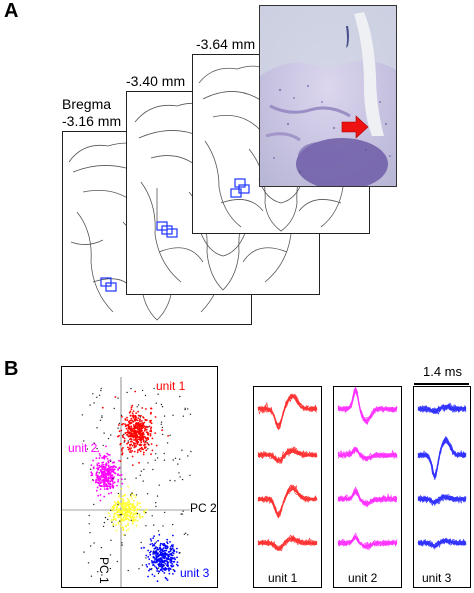  Describe the element at coordinates (92, 121) in the screenshot. I see `section-label-1: -3.16 mm` at that location.